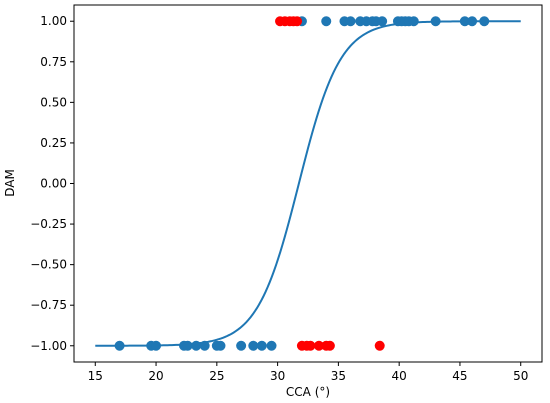  What do you see at coordinates (48, 224) in the screenshot?
I see `y-tick-label: −0.25` at bounding box center [48, 224].